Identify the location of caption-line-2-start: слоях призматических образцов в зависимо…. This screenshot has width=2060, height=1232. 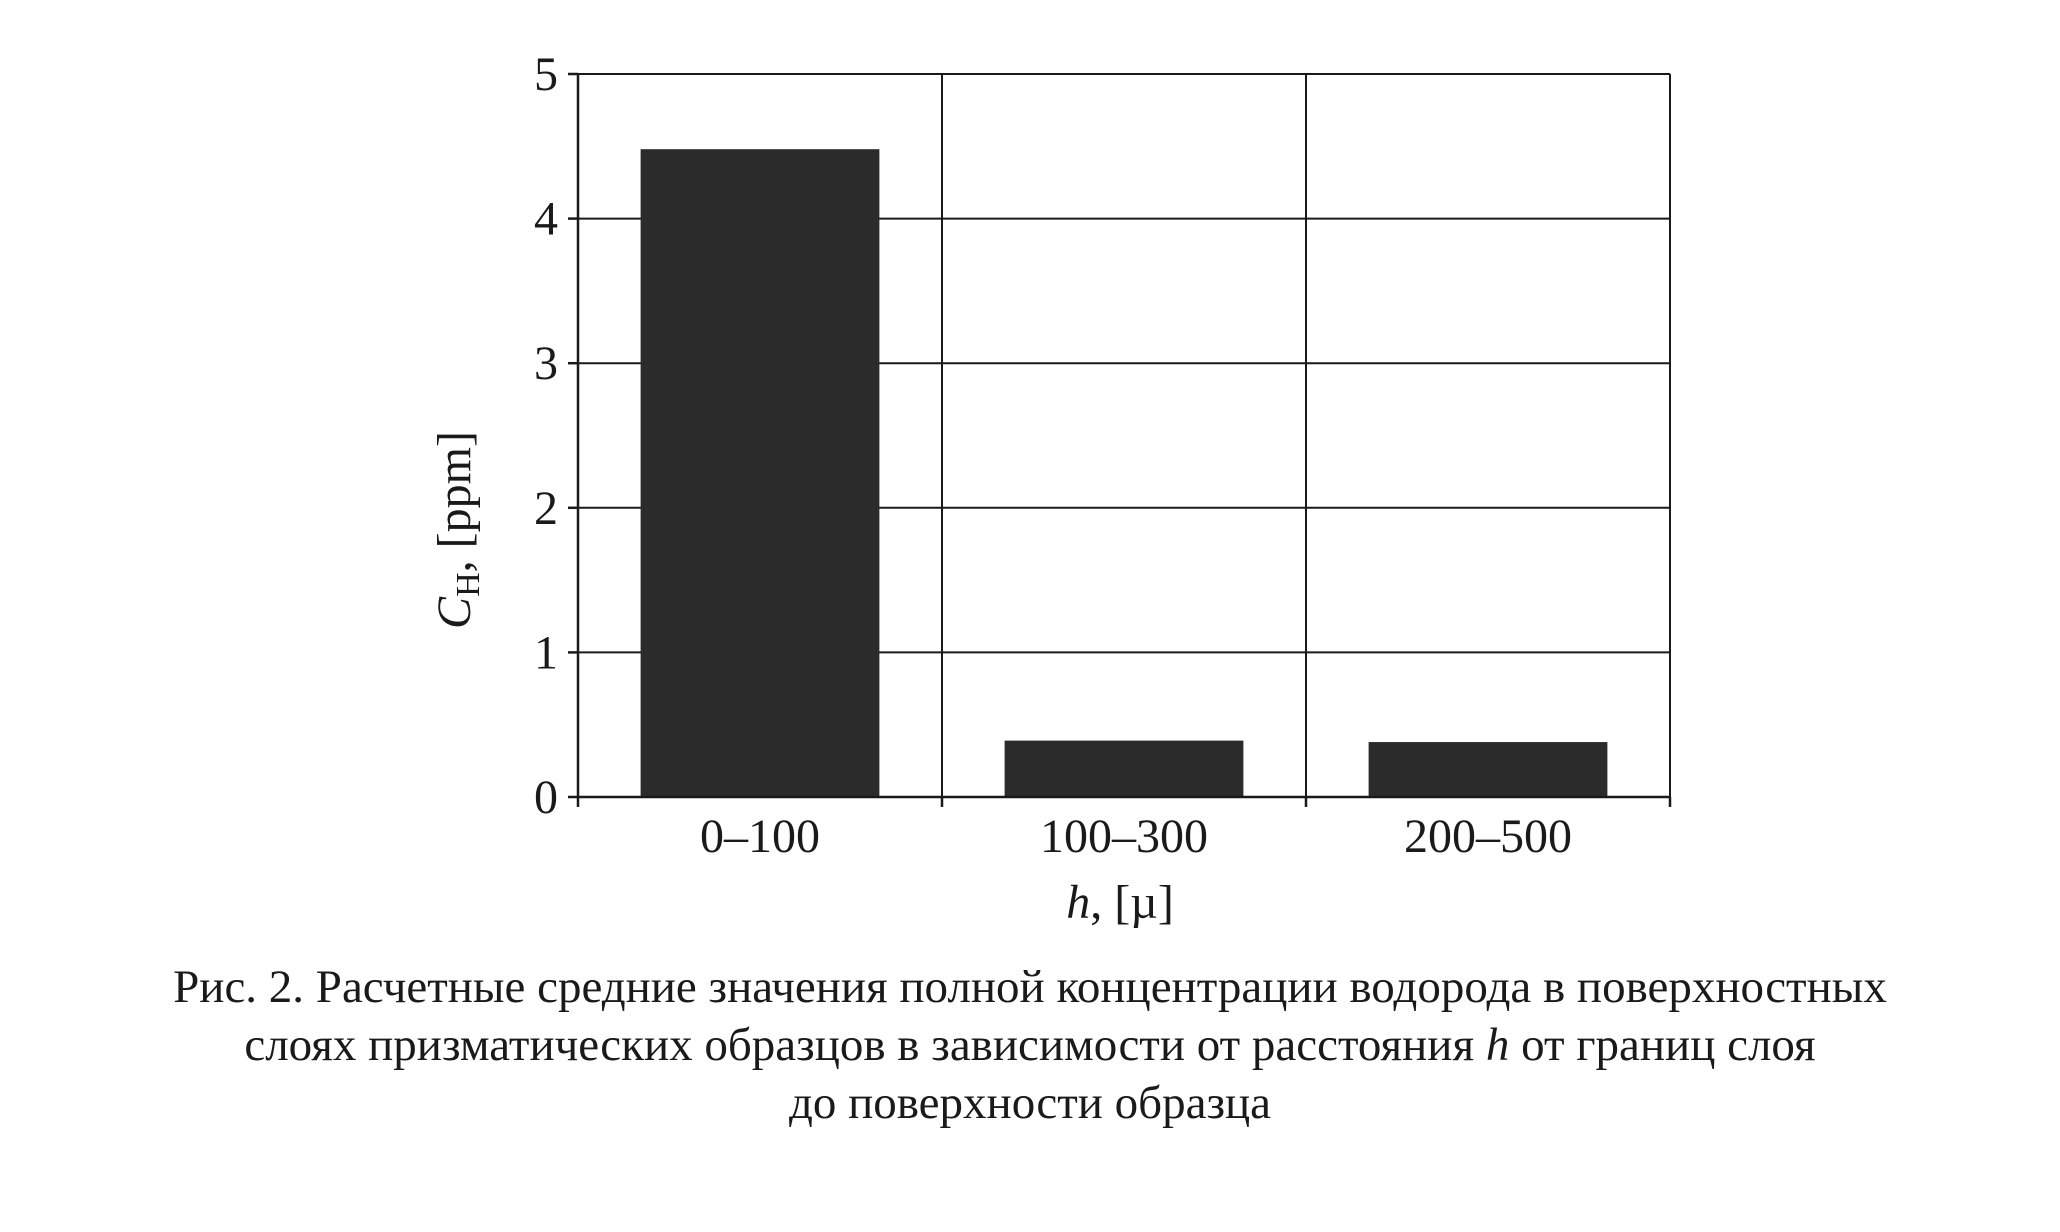
(865, 1045).